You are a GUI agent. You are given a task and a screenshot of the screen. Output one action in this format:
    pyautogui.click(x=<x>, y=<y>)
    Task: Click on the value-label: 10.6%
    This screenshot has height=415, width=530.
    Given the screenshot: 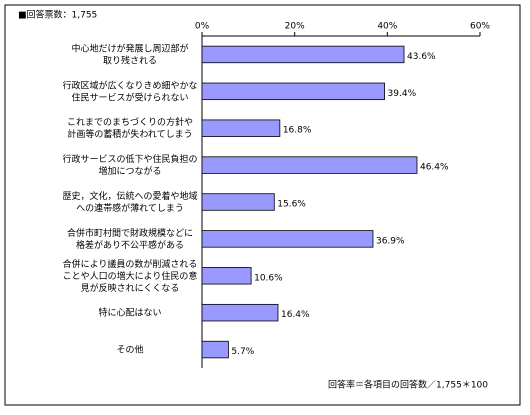 What is the action you would take?
    pyautogui.click(x=268, y=278)
    